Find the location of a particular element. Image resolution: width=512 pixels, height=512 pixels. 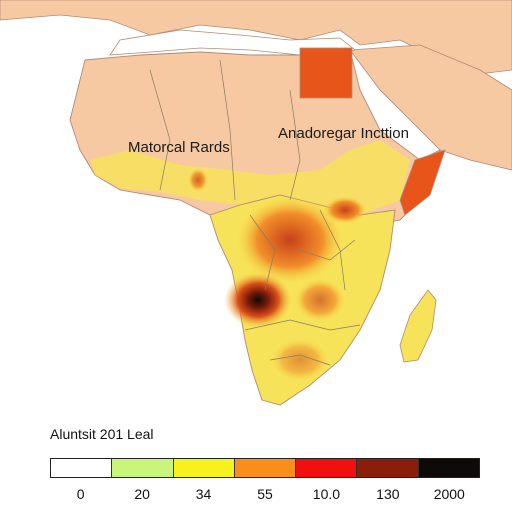

middle-east-land is located at coordinates (430, 107).